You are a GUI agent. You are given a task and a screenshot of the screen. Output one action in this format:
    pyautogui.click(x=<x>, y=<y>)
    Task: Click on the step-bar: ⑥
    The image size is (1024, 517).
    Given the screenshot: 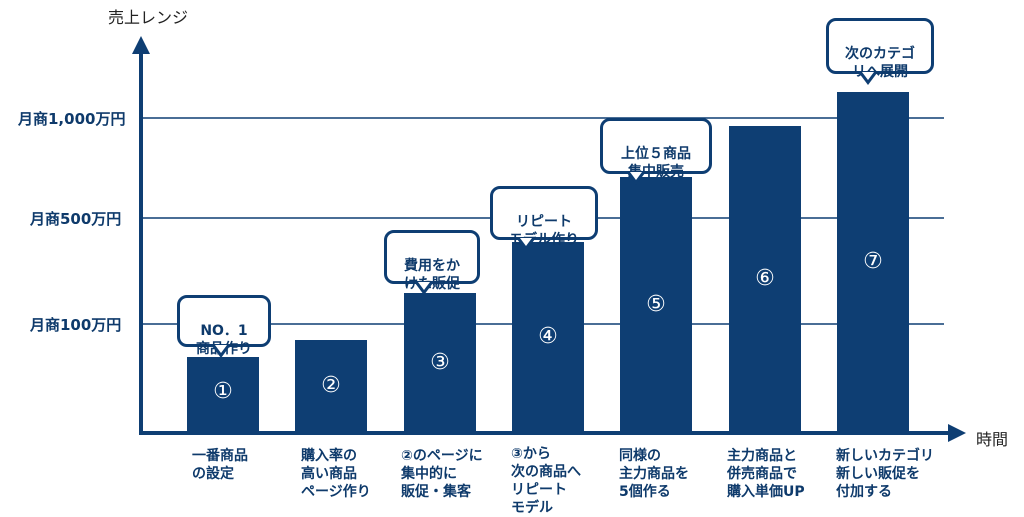 What is the action you would take?
    pyautogui.click(x=765, y=279)
    